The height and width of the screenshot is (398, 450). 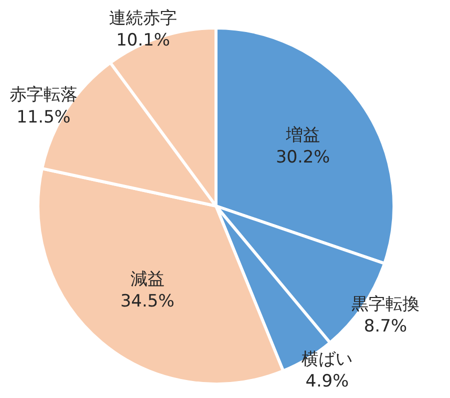 I want to click on slice-label: 赤字転落, so click(x=44, y=95).